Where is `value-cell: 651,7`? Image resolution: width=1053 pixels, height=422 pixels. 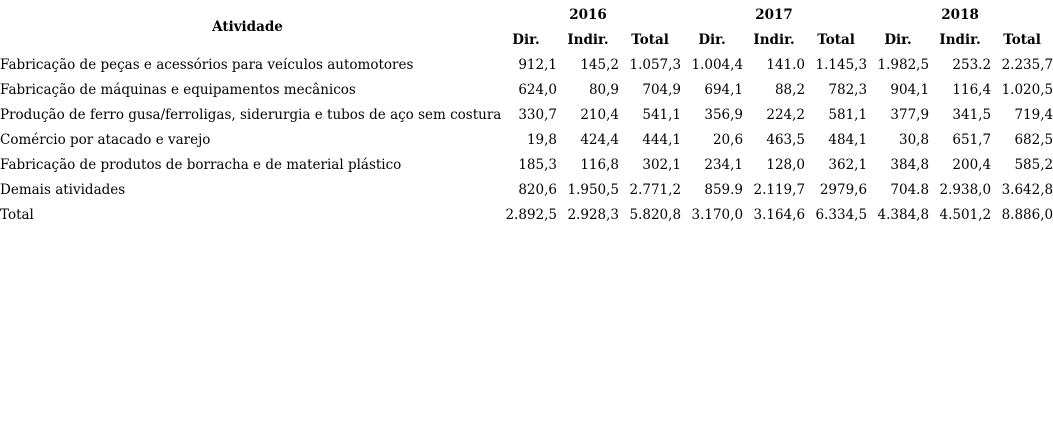 value-cell: 651,7 is located at coordinates (972, 139).